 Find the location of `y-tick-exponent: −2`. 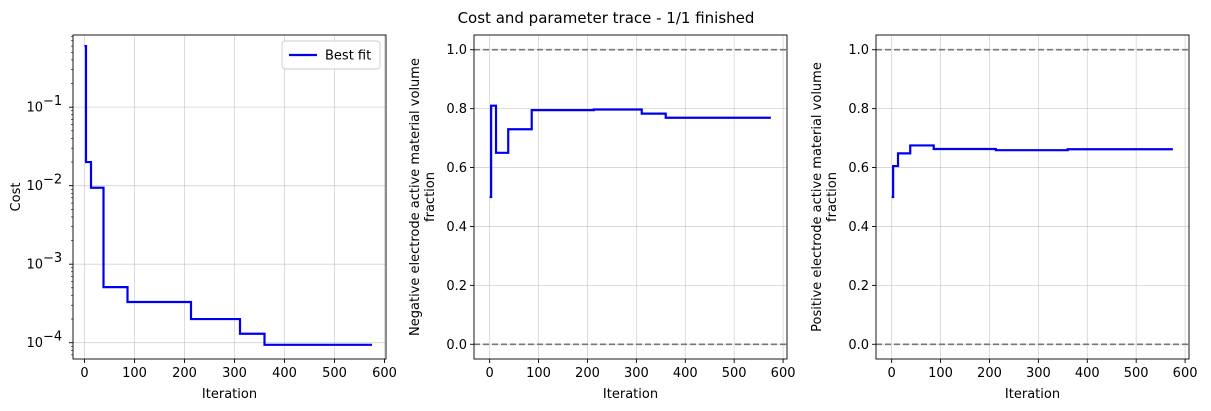

y-tick-exponent: −2 is located at coordinates (52, 180).